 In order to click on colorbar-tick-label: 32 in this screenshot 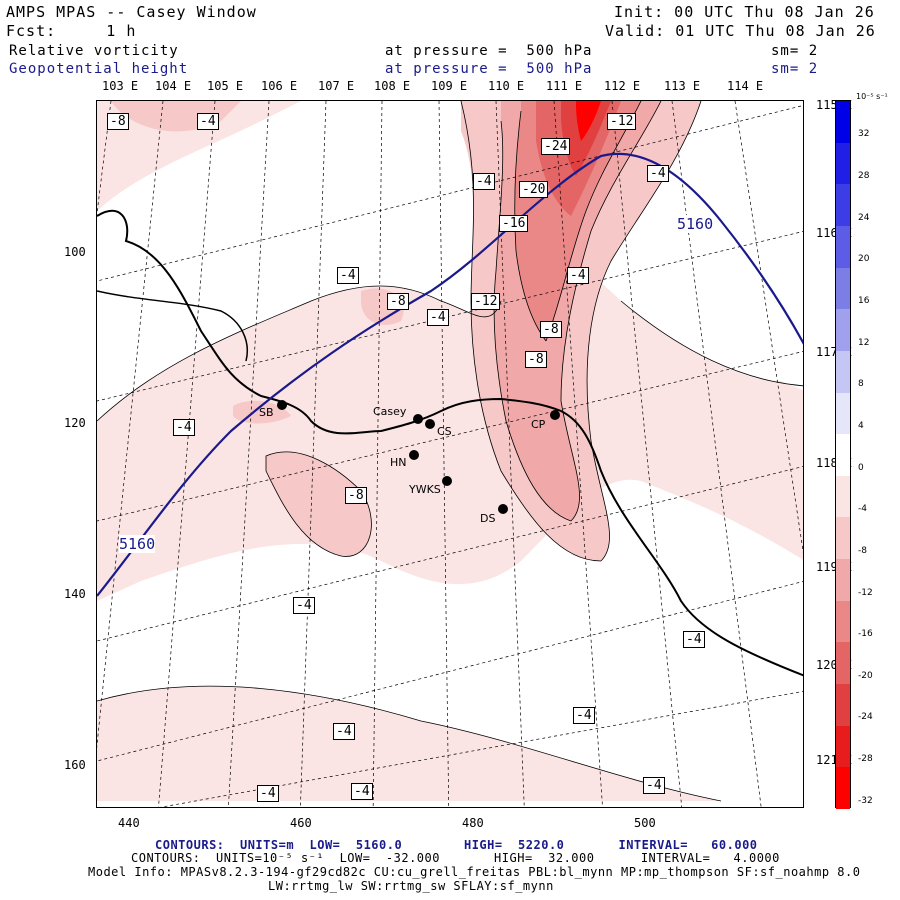, I will do `click(864, 134)`.